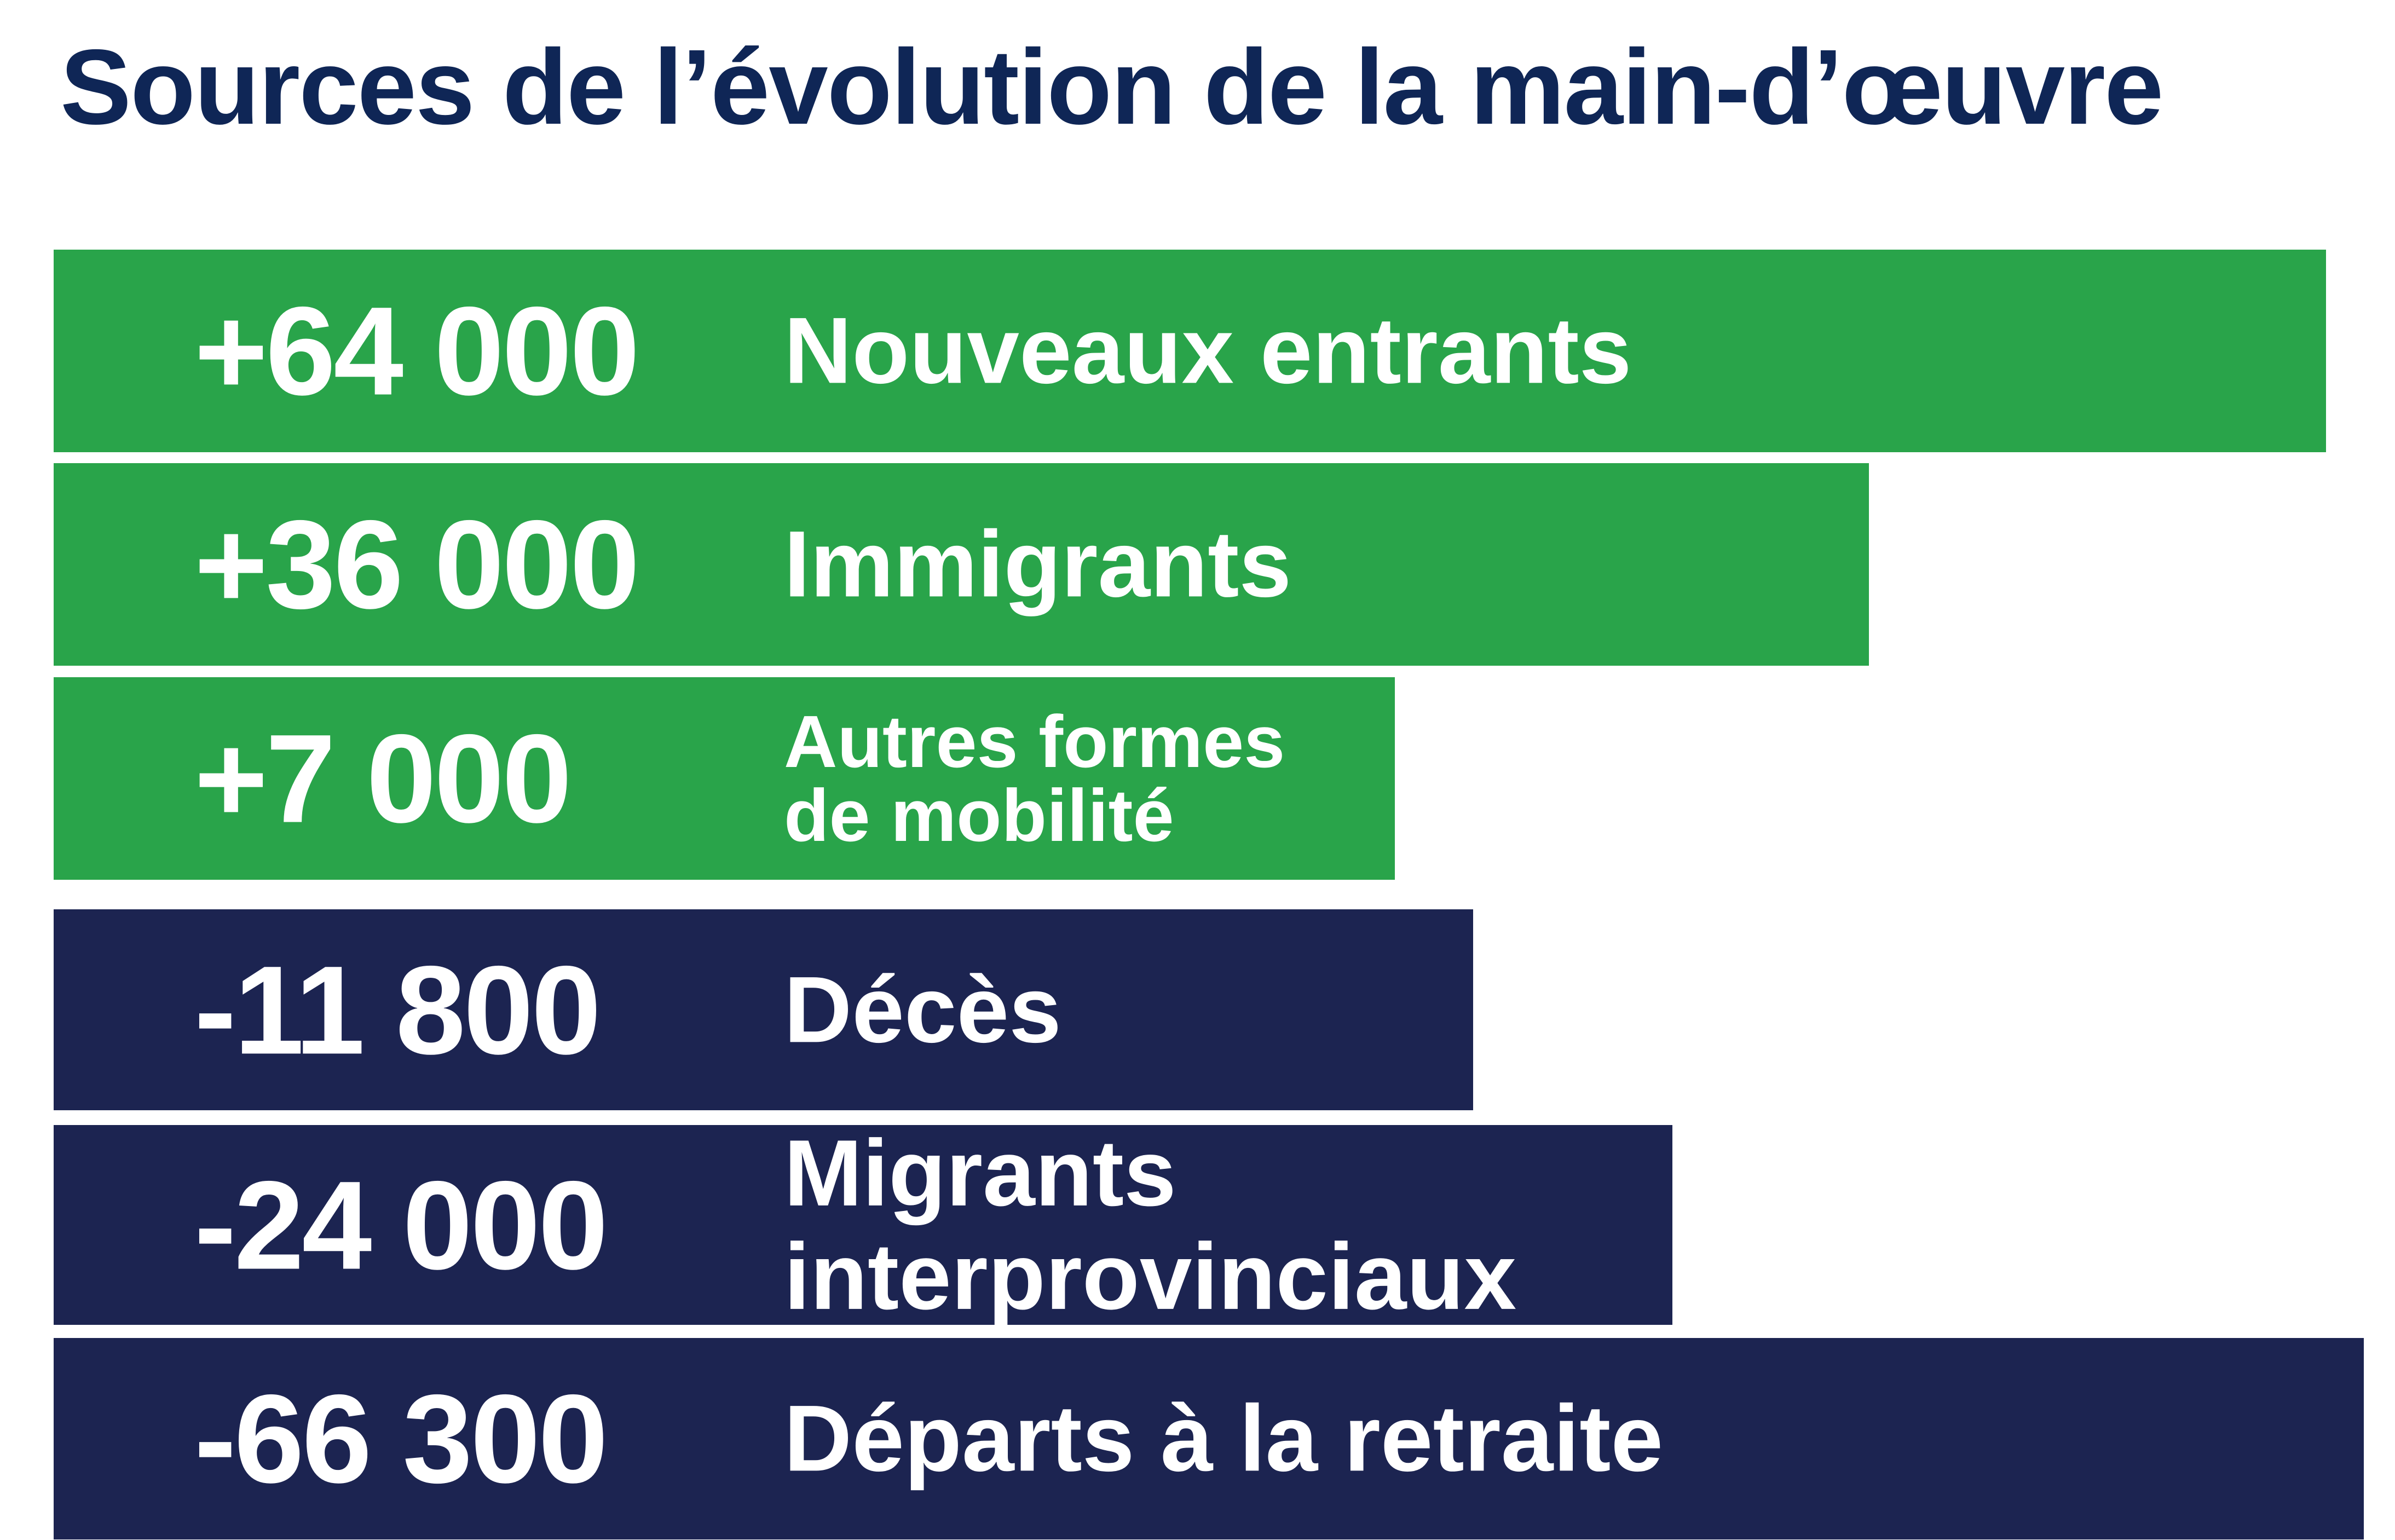 This screenshot has width=2395, height=1540. I want to click on bar-5: -24 000 Migrants interprovinciaux, so click(863, 1224).